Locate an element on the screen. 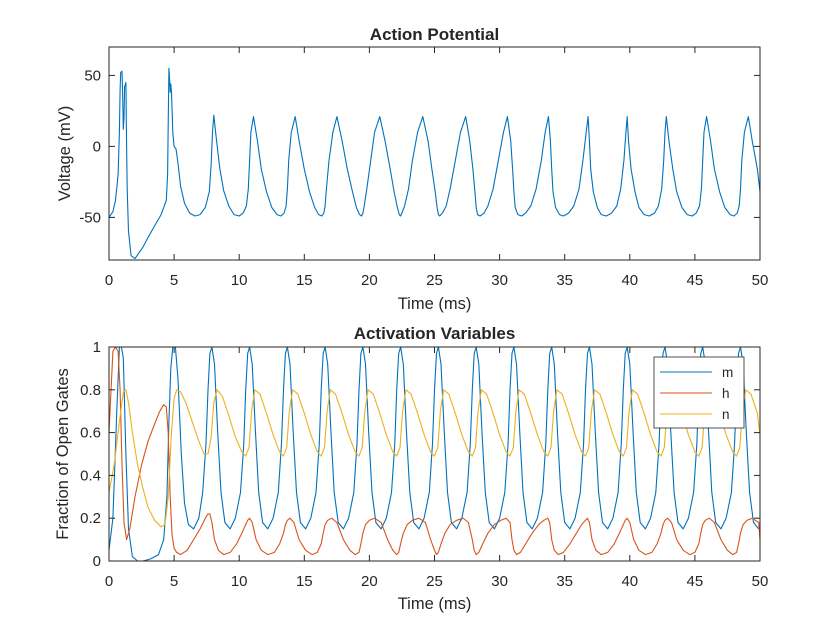 The image size is (840, 630). chart-title: Action Potential is located at coordinates (434, 34).